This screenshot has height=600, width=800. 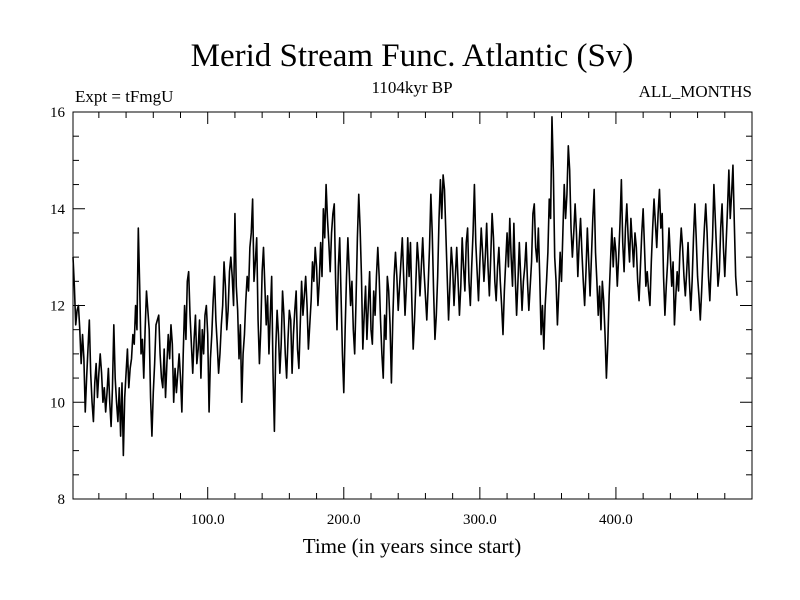 What do you see at coordinates (480, 520) in the screenshot?
I see `x-tick-label: 300.0` at bounding box center [480, 520].